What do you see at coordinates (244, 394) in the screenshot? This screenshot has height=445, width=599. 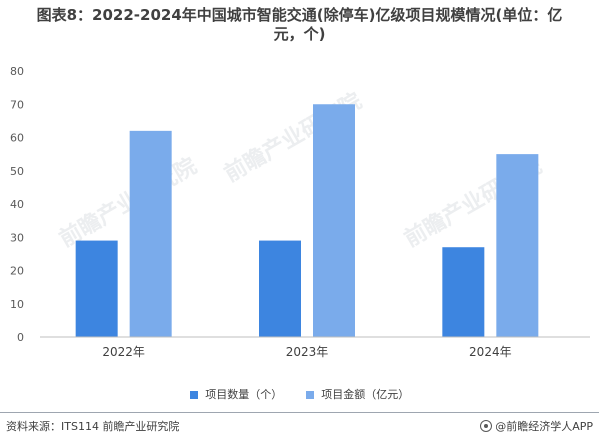 I see `legend-label-count: 项目数量（个）` at bounding box center [244, 394].